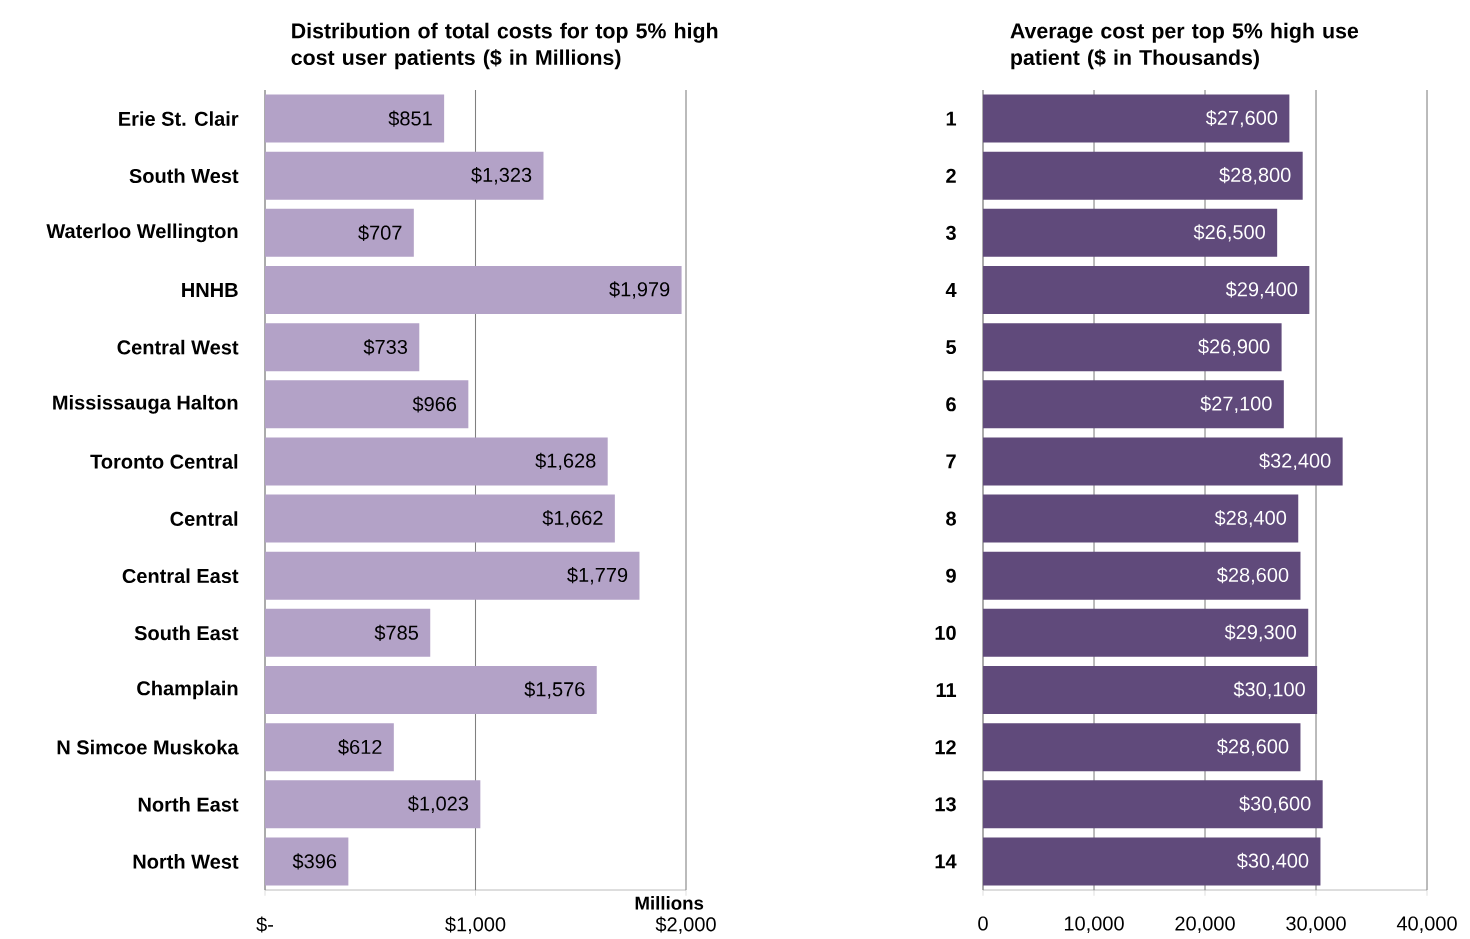  What do you see at coordinates (438, 804) in the screenshot?
I see `data-label: $1,023` at bounding box center [438, 804].